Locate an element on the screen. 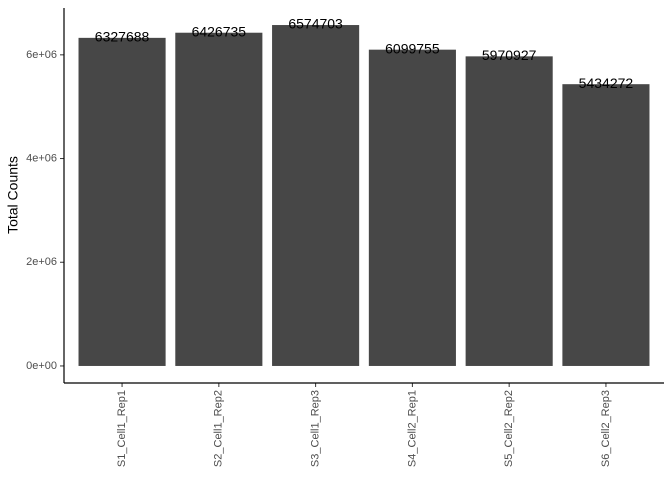 The image size is (672, 480). y-tick-label: 4e+06 is located at coordinates (41, 158).